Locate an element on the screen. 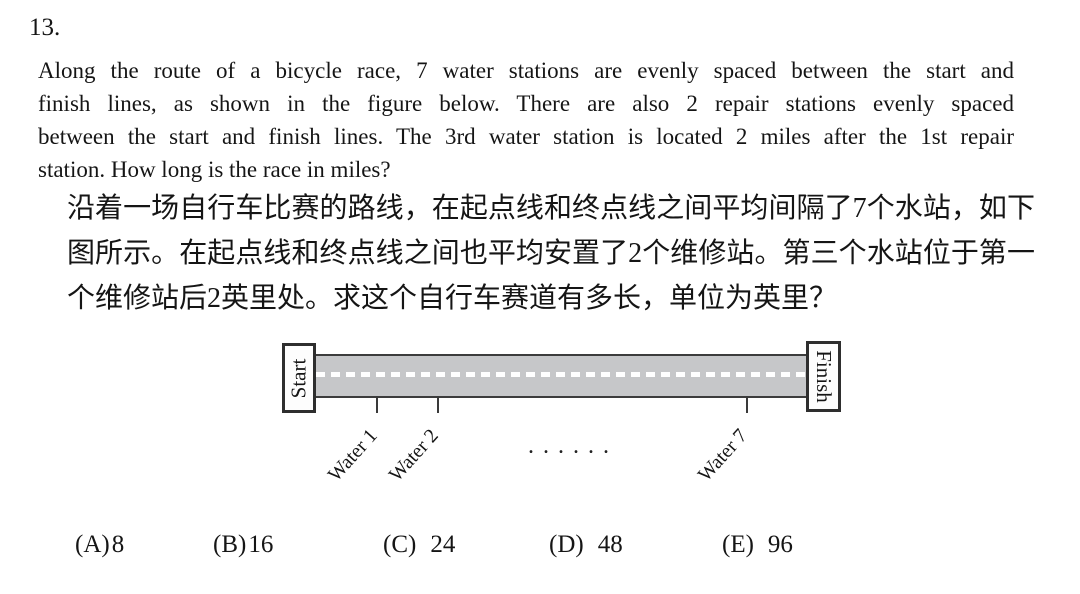  choice-value: 24 is located at coordinates (443, 544).